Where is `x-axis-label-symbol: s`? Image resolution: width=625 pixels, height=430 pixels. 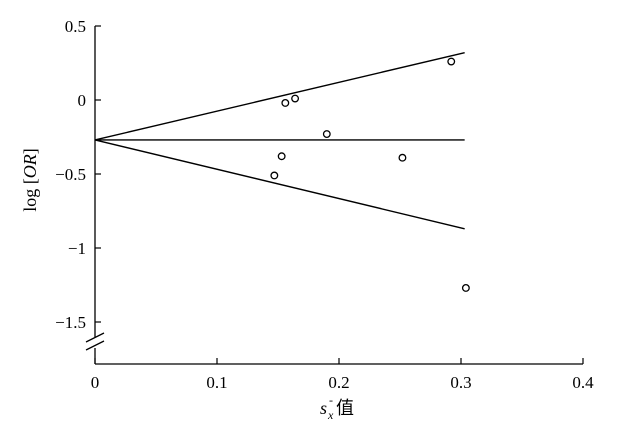
x-axis-label-symbol: s is located at coordinates (323, 408).